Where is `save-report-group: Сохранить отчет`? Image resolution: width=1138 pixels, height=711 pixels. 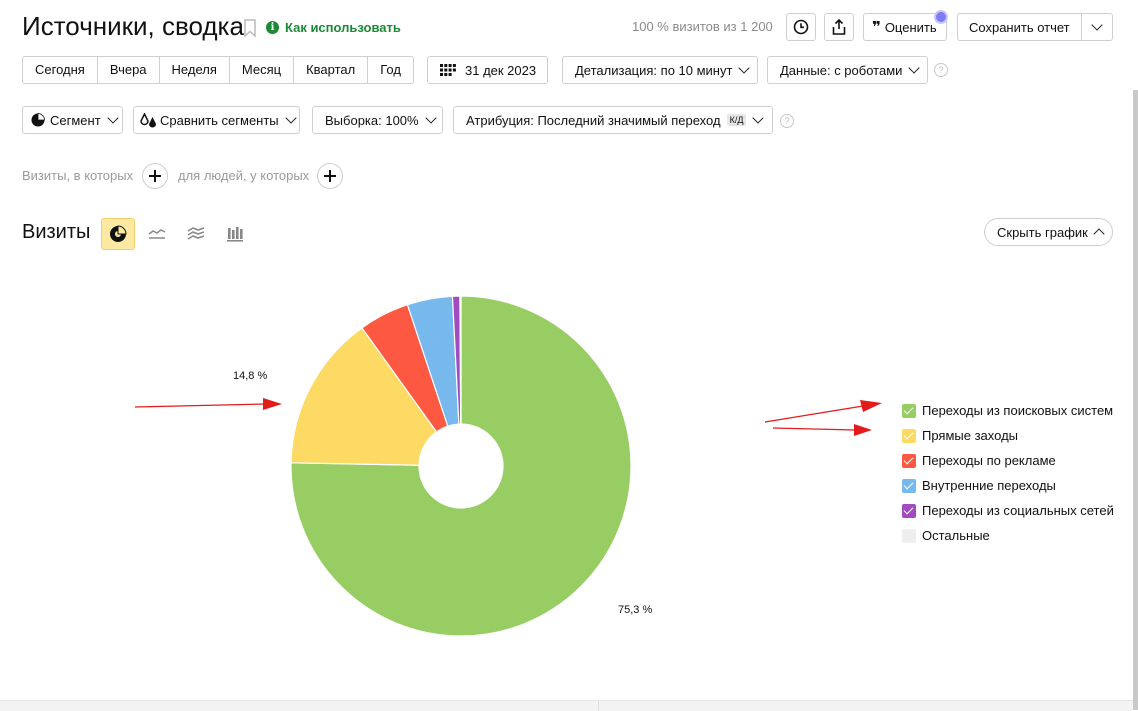
save-report-group: Сохранить отчет is located at coordinates (1035, 27).